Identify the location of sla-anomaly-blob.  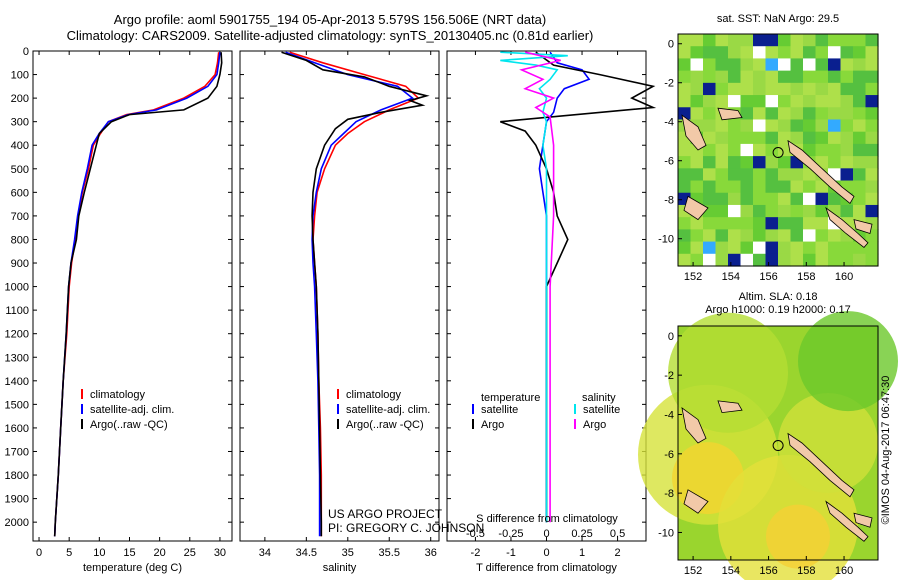
(798, 536).